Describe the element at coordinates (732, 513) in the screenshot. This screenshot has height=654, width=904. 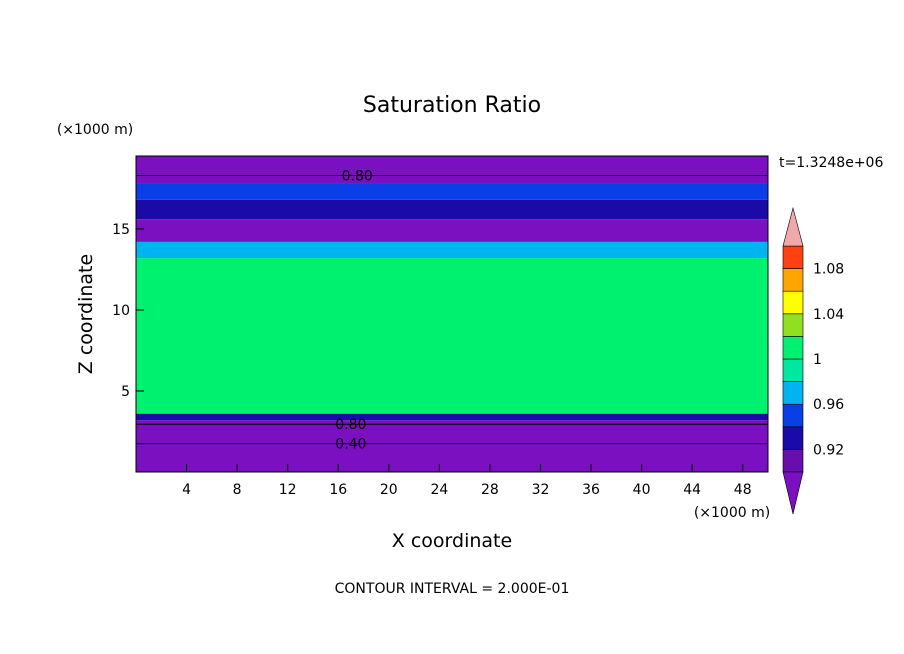
I see `x-unit-label: (×1000 m)` at that location.